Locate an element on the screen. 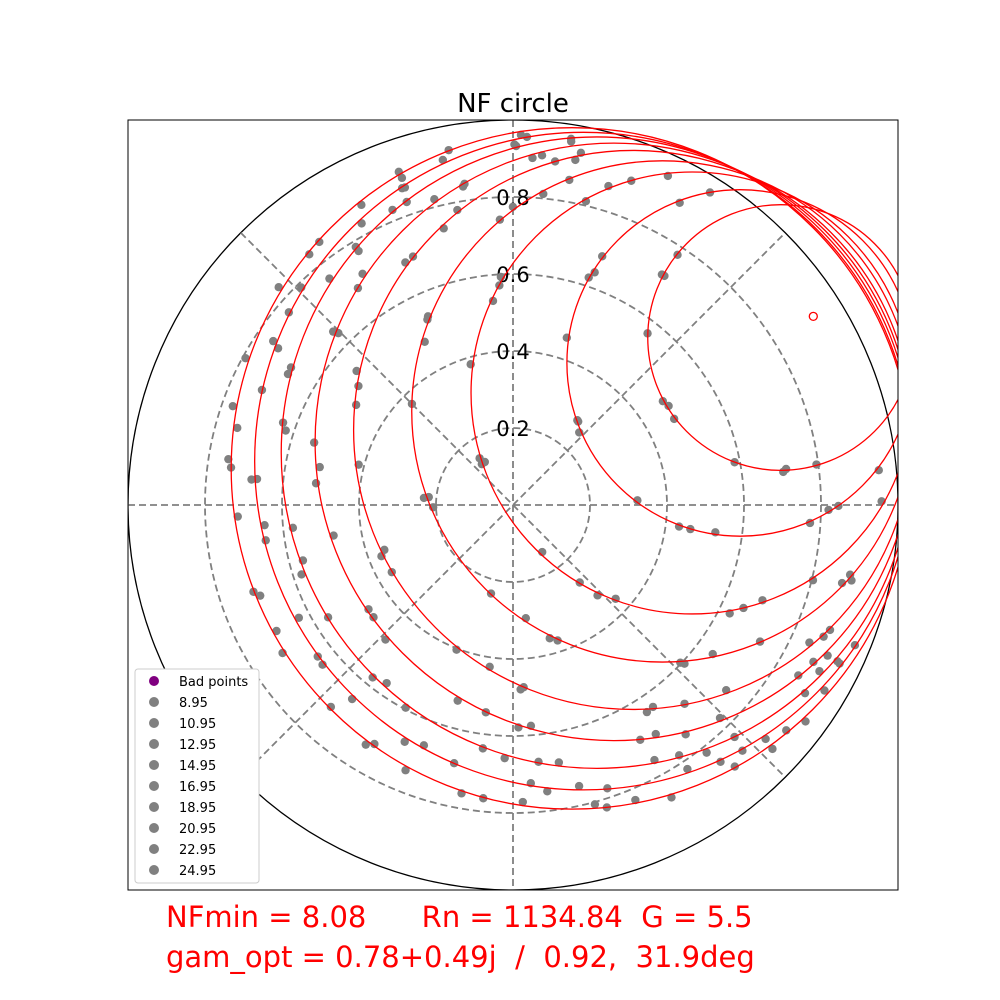 The height and width of the screenshot is (1000, 1000). footer-line-2: gam_opt = 0.78+0.49j / 0.92, 31.9deg is located at coordinates (460, 957).